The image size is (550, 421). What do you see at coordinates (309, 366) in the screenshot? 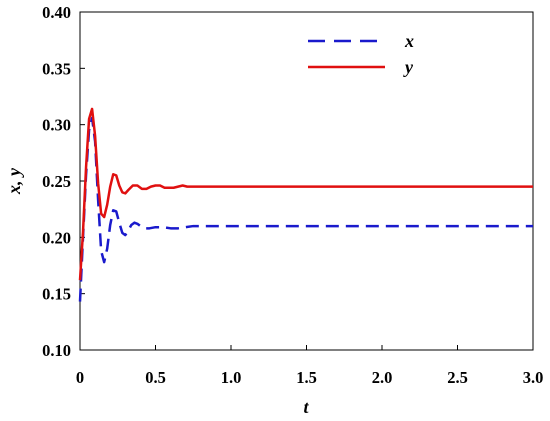
I see `x-axis-ticks: 0 0.5 1.0 1.5 2.0 2.5 3.0` at bounding box center [309, 366].